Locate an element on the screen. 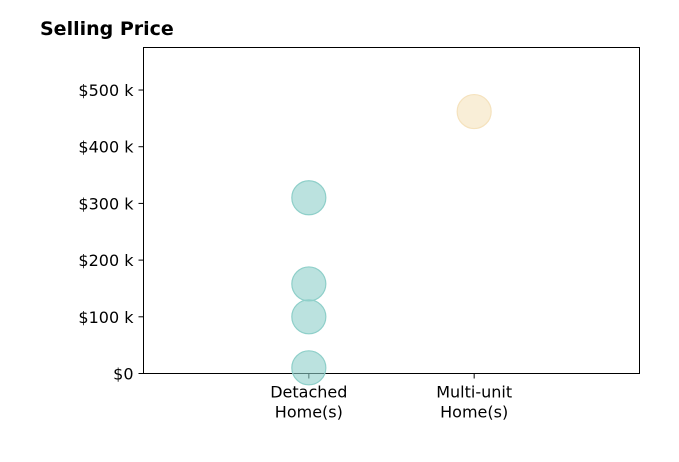 The height and width of the screenshot is (462, 679). y-tick-label: $400 k is located at coordinates (106, 147).